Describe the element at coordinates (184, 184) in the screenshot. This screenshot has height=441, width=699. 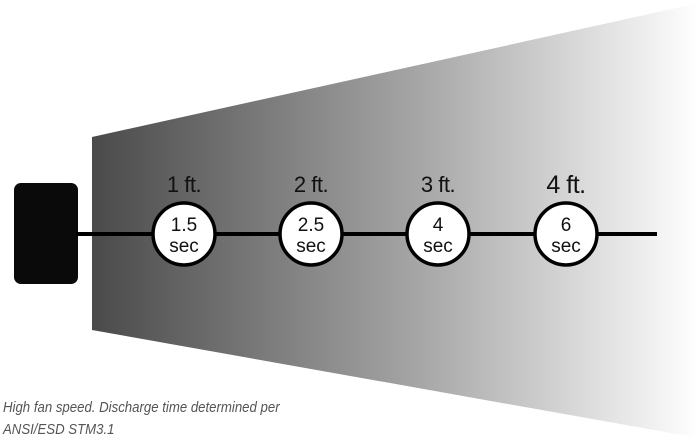
I see `distance-label: 1 ft.` at that location.